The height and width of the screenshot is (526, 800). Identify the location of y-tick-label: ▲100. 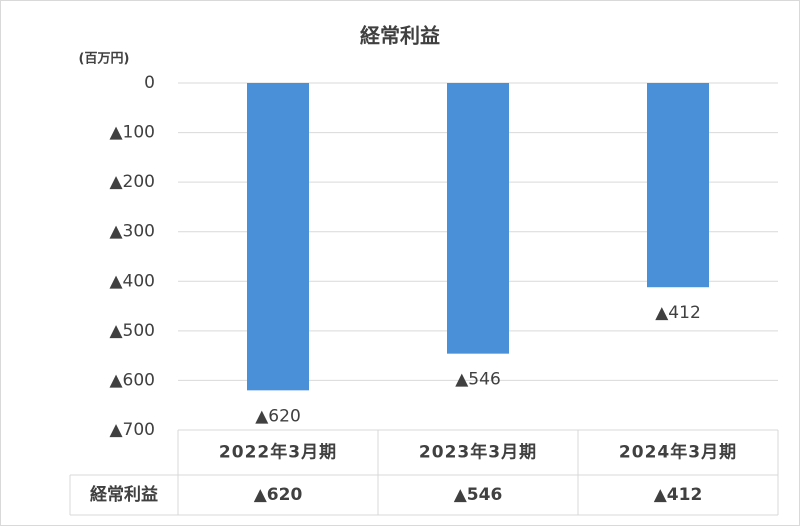
(132, 133).